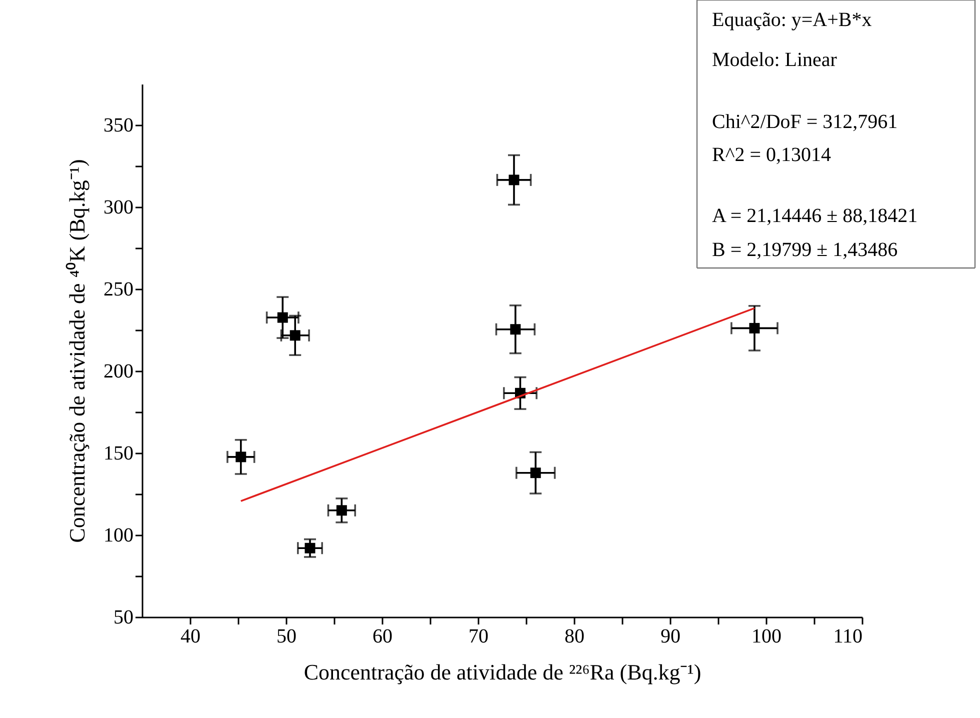 This screenshot has height=718, width=980. Describe the element at coordinates (77, 351) in the screenshot. I see `y-axis-title: Concentração de atividade de ⁴⁰K (Bq.kg⁻¹)` at that location.